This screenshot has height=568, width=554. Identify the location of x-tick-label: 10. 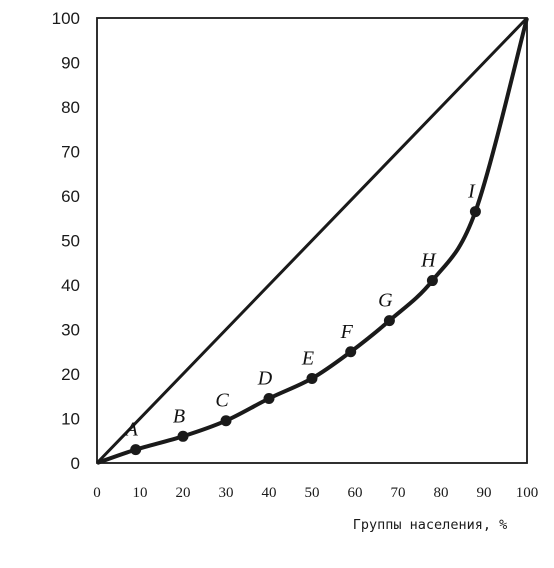
(140, 493).